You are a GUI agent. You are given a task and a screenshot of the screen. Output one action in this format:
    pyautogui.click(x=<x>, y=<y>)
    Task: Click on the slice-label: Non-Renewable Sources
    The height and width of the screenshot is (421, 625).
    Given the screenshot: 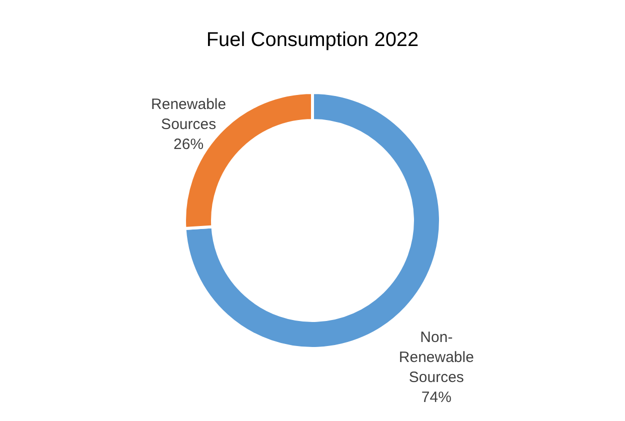 What is the action you would take?
    pyautogui.click(x=436, y=357)
    